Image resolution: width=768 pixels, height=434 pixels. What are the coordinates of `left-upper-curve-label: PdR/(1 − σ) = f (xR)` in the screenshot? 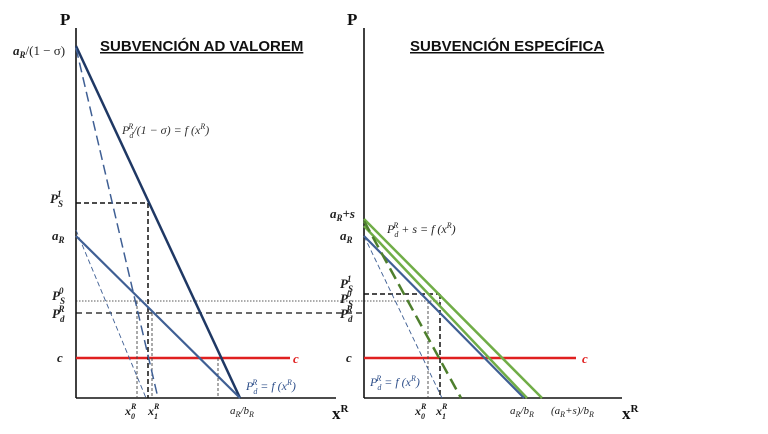 It's located at (165, 131).